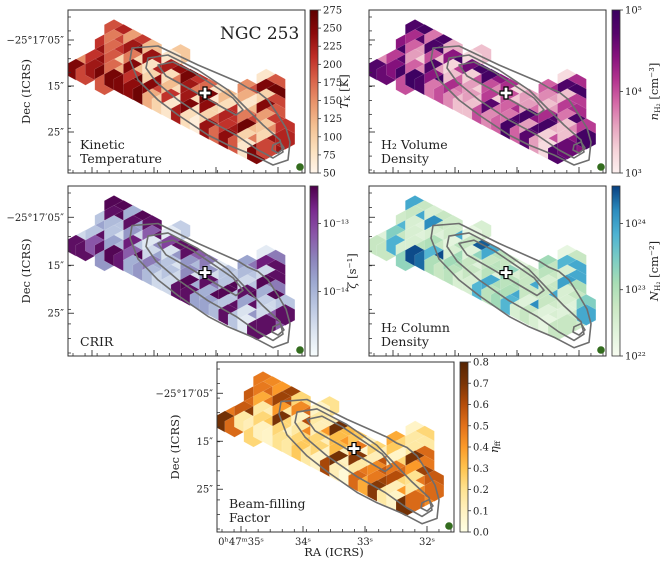  What do you see at coordinates (259, 34) in the screenshot?
I see `object-name-title: NGC 253` at bounding box center [259, 34].